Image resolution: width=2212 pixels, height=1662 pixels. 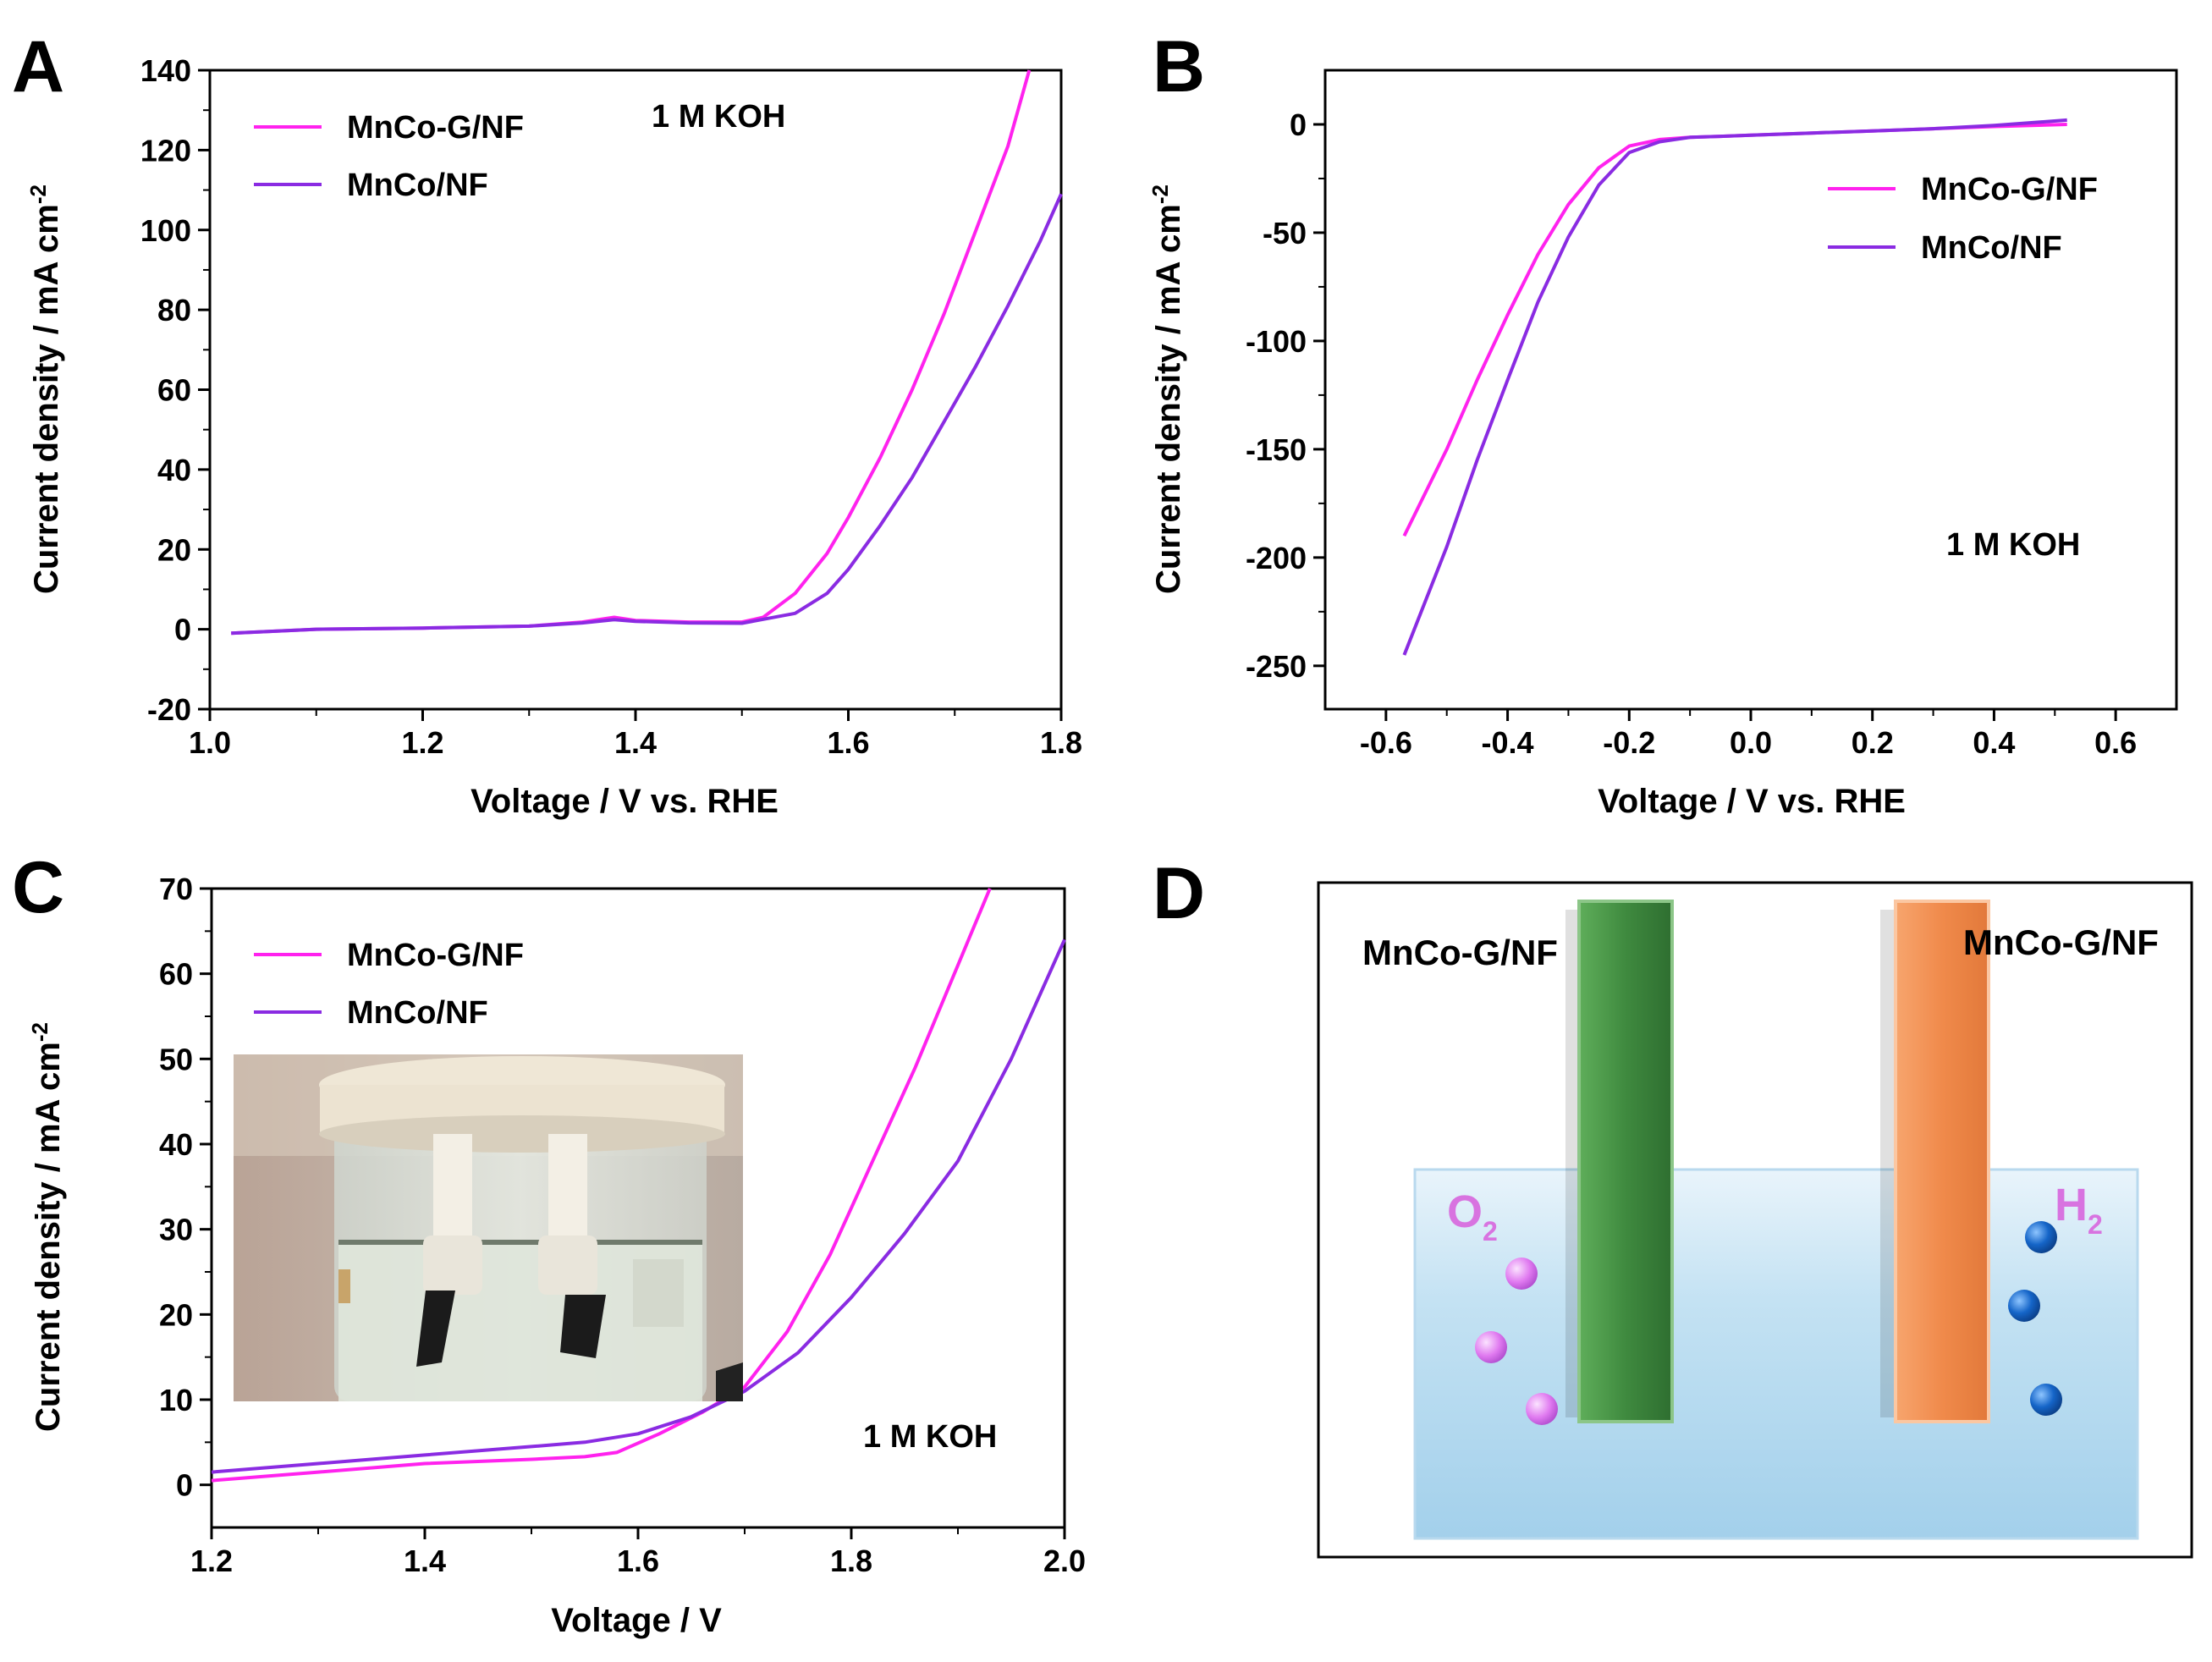 What do you see at coordinates (489, 1227) in the screenshot?
I see `inset-photo` at bounding box center [489, 1227].